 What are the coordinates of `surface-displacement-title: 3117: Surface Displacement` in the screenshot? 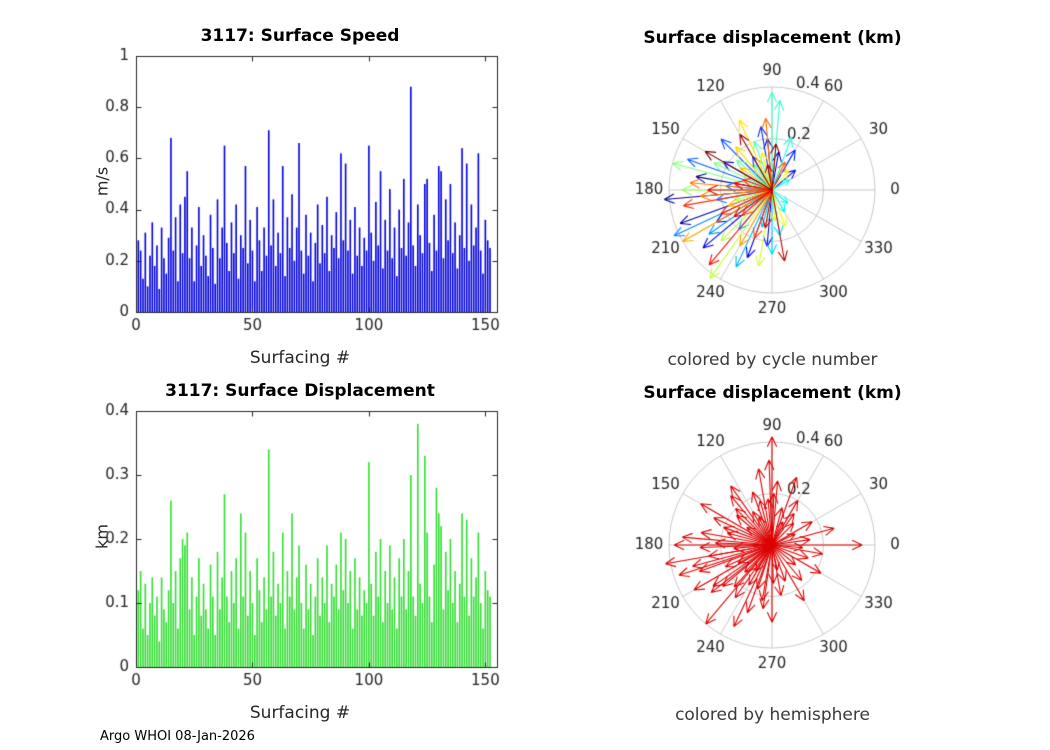 It's located at (300, 391).